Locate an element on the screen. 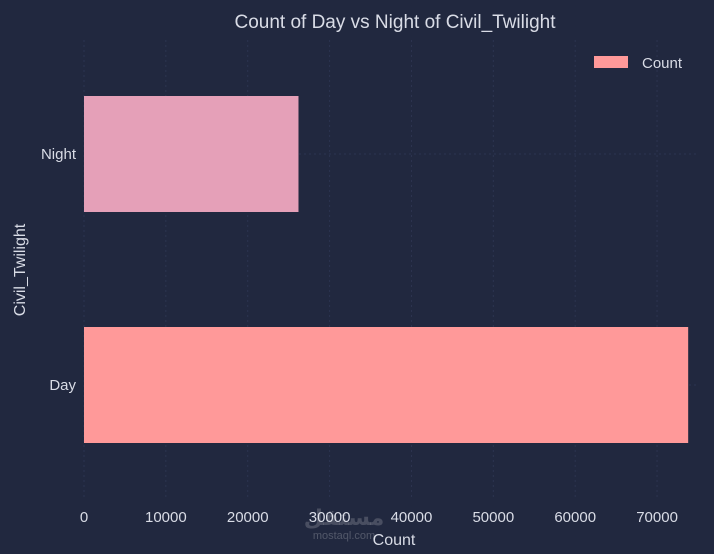 Image resolution: width=714 pixels, height=554 pixels. y-tick-label-night: Night is located at coordinates (59, 154).